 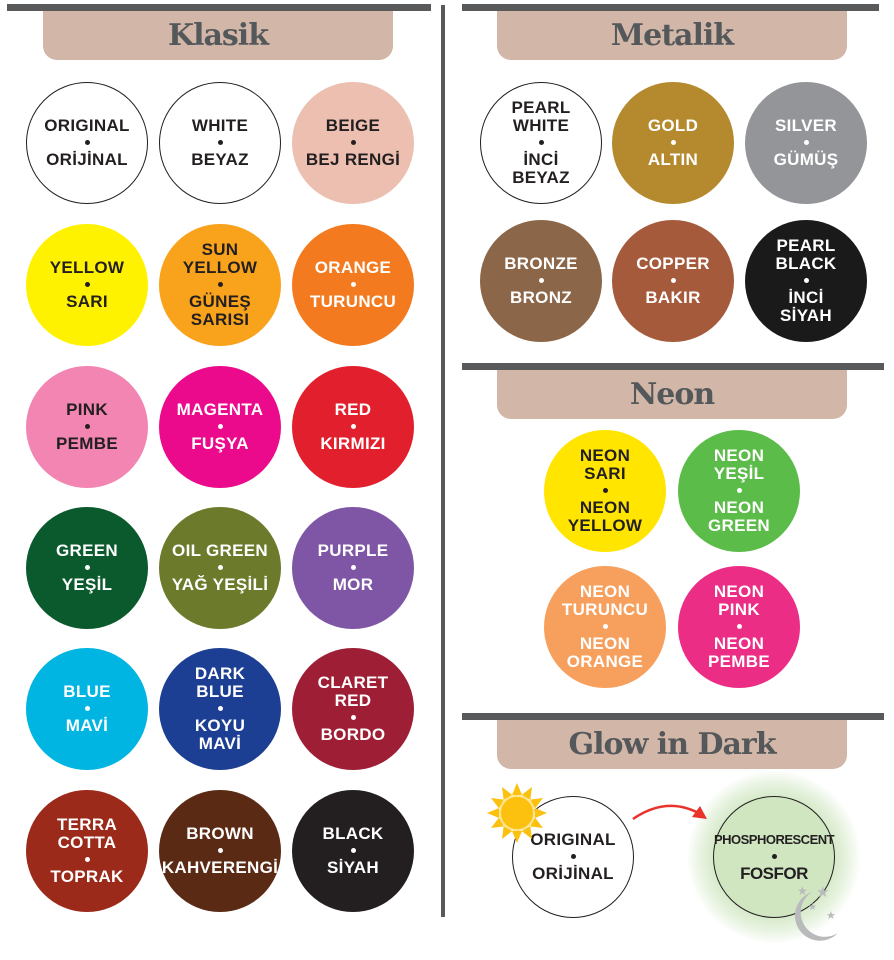 I want to click on color-name-english: DARK, so click(x=220, y=673).